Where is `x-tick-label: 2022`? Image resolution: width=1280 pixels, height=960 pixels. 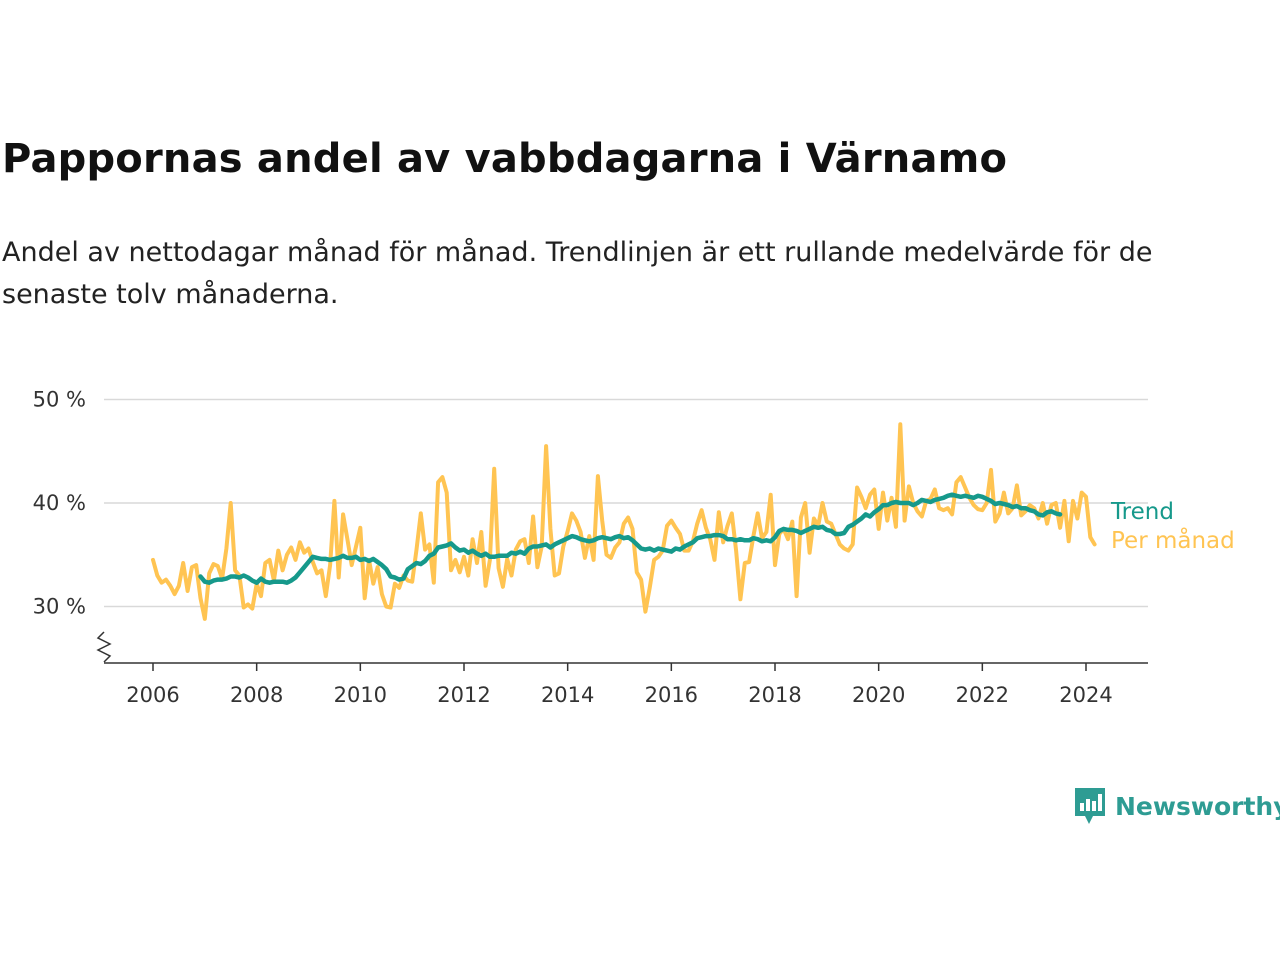
x-tick-label: 2022 is located at coordinates (982, 695).